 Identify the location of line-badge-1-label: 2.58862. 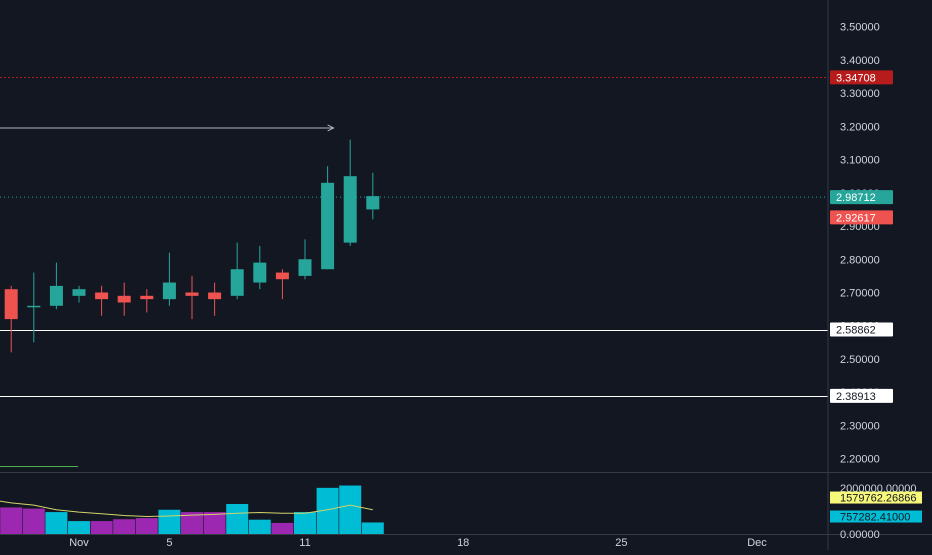
(856, 331).